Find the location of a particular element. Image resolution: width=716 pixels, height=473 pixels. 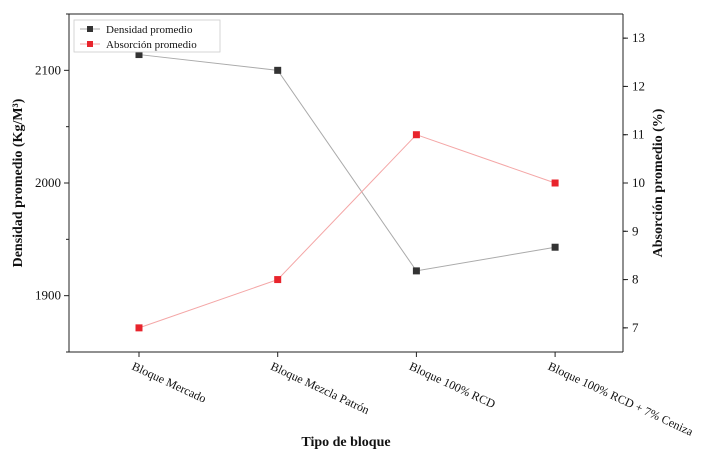

x-category-label: Bloque Mezcla Patrón is located at coordinates (319, 388).